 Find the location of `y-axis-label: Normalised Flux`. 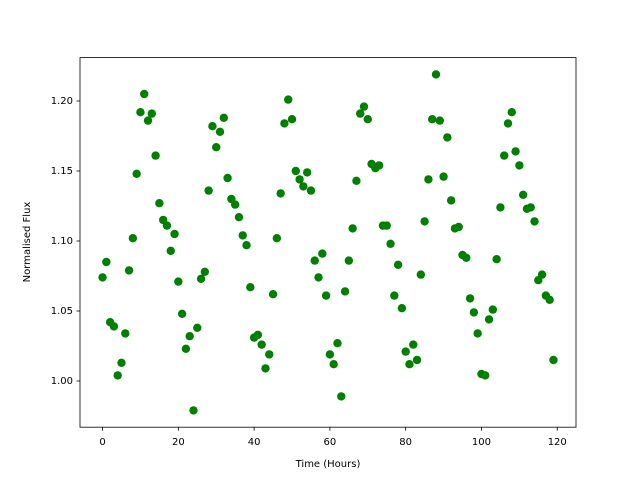

y-axis-label: Normalised Flux is located at coordinates (27, 242).